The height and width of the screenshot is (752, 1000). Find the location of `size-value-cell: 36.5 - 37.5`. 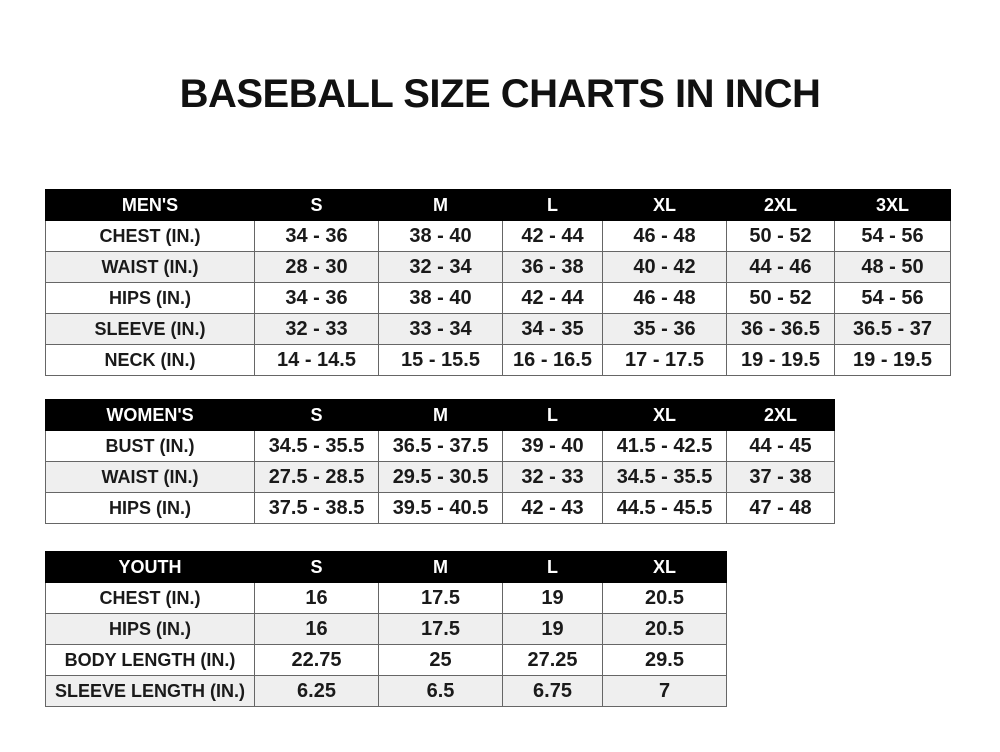

size-value-cell: 36.5 - 37.5 is located at coordinates (440, 446).